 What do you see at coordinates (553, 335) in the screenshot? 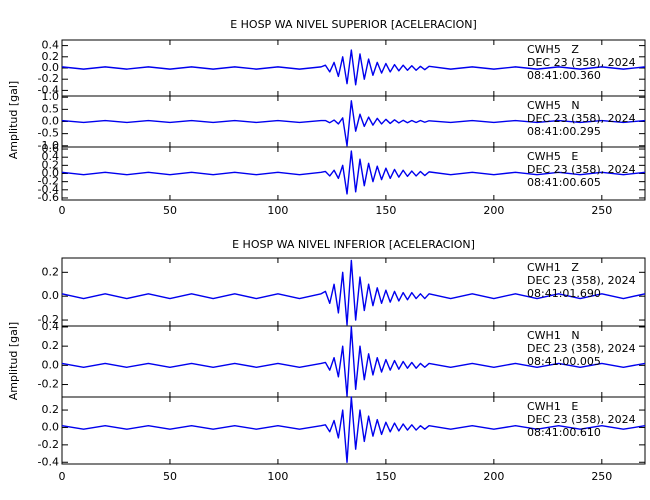
I see `trace-annotation: CWH1 N` at bounding box center [553, 335].